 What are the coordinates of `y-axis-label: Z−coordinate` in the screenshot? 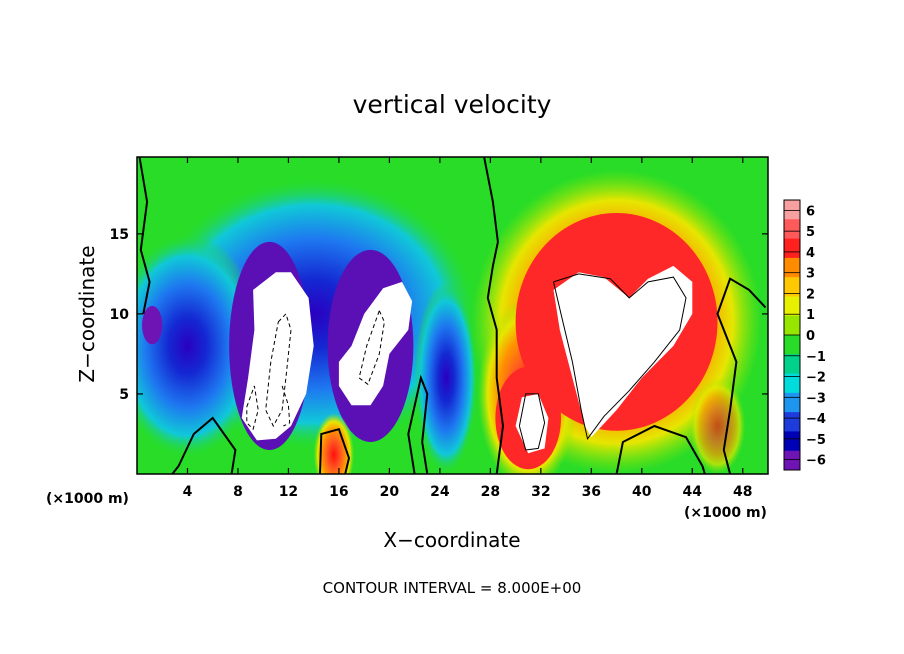 It's located at (87, 313).